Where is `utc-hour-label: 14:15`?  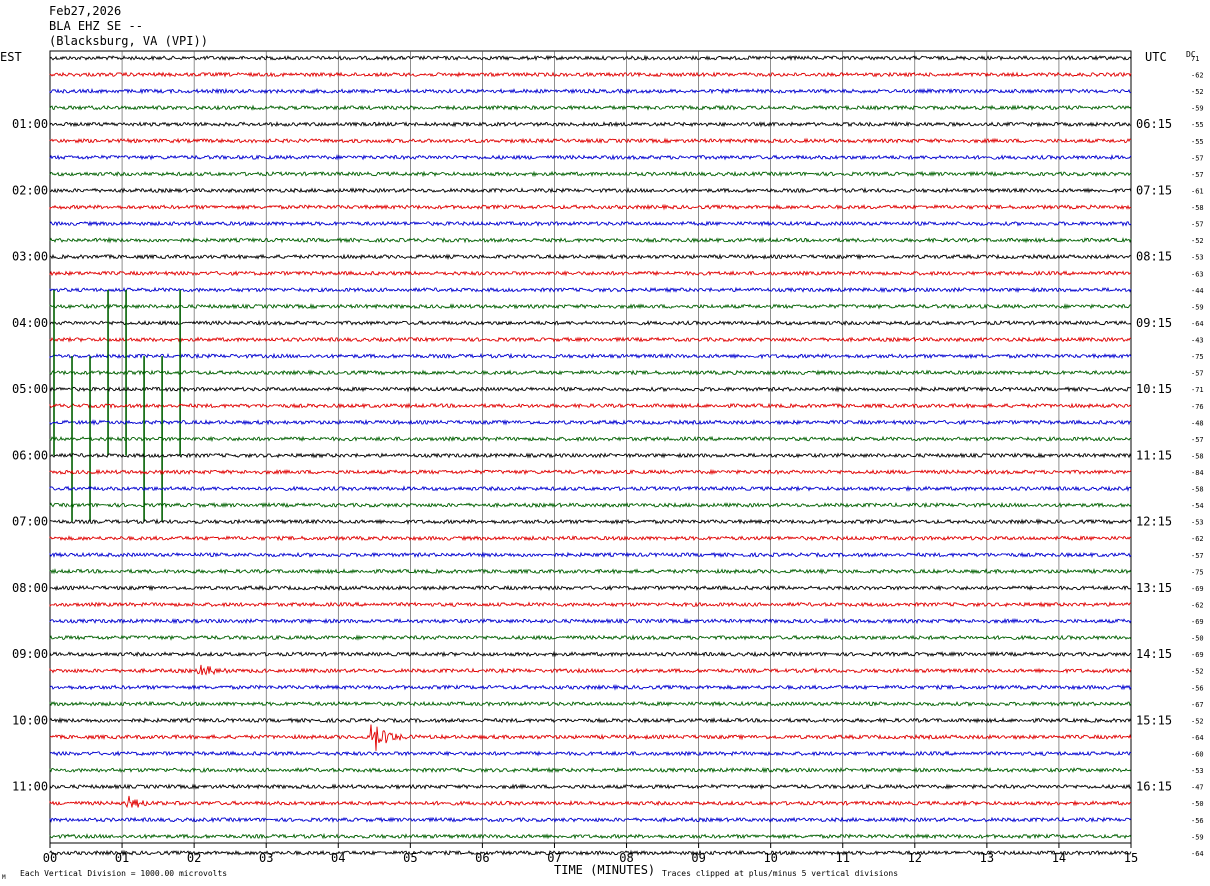 utc-hour-label: 14:15 is located at coordinates (1154, 654).